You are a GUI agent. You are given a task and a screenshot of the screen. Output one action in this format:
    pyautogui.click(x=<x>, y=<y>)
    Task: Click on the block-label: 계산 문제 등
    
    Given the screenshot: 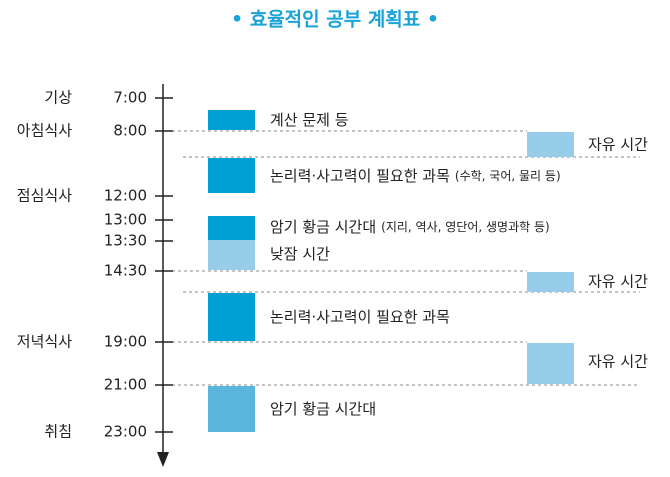 What is the action you would take?
    pyautogui.click(x=309, y=120)
    